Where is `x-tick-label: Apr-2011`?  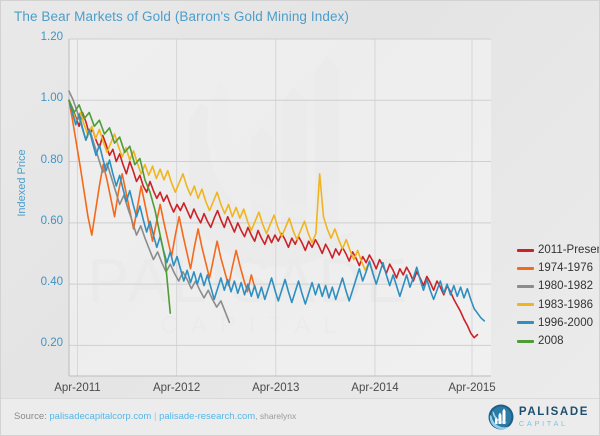
x-tick-label: Apr-2011 is located at coordinates (77, 388).